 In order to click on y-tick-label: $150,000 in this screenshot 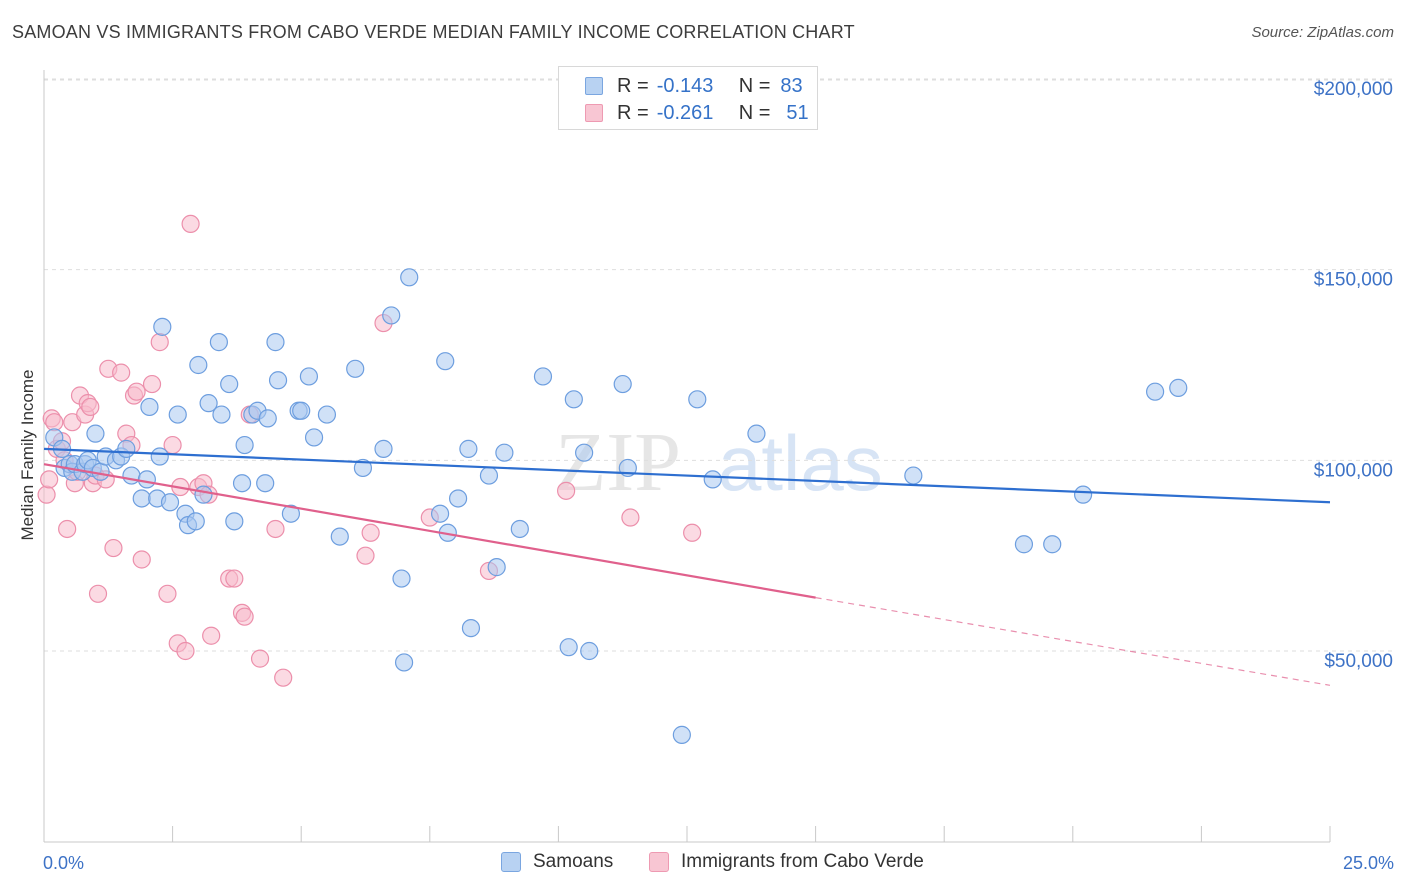, I will do `click(1353, 280)`.